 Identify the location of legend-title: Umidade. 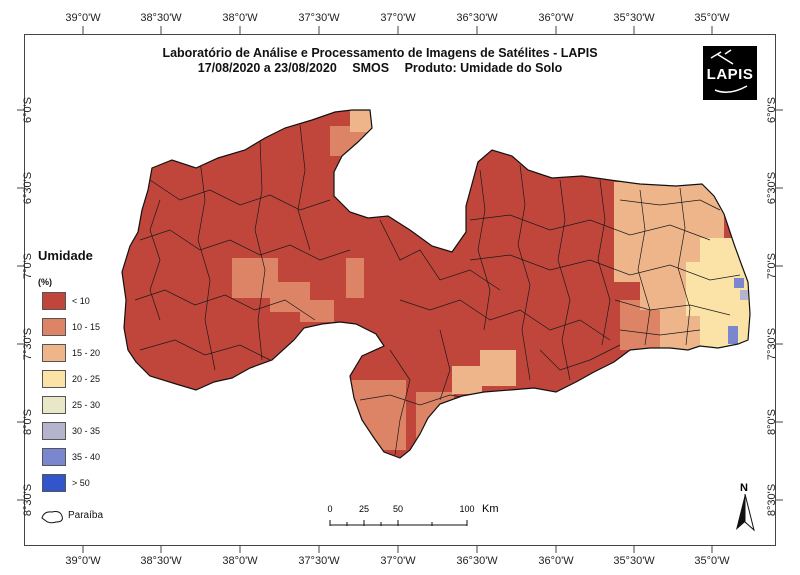
(65, 255).